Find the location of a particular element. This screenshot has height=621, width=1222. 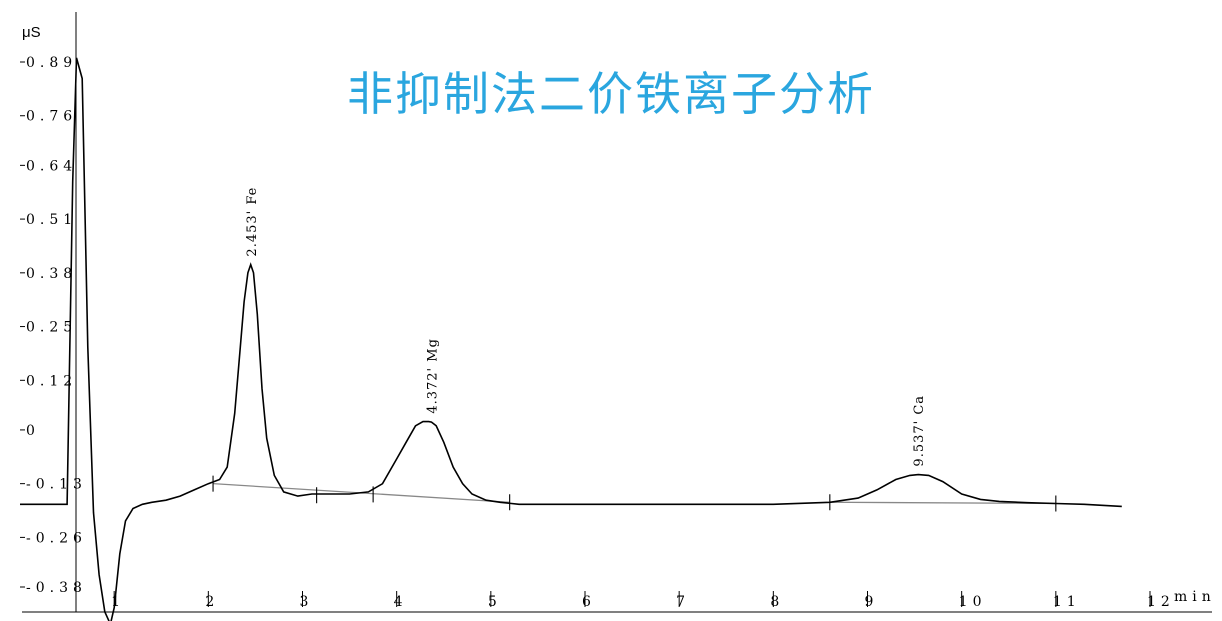

peak-label: 2.453' Fe is located at coordinates (252, 222).